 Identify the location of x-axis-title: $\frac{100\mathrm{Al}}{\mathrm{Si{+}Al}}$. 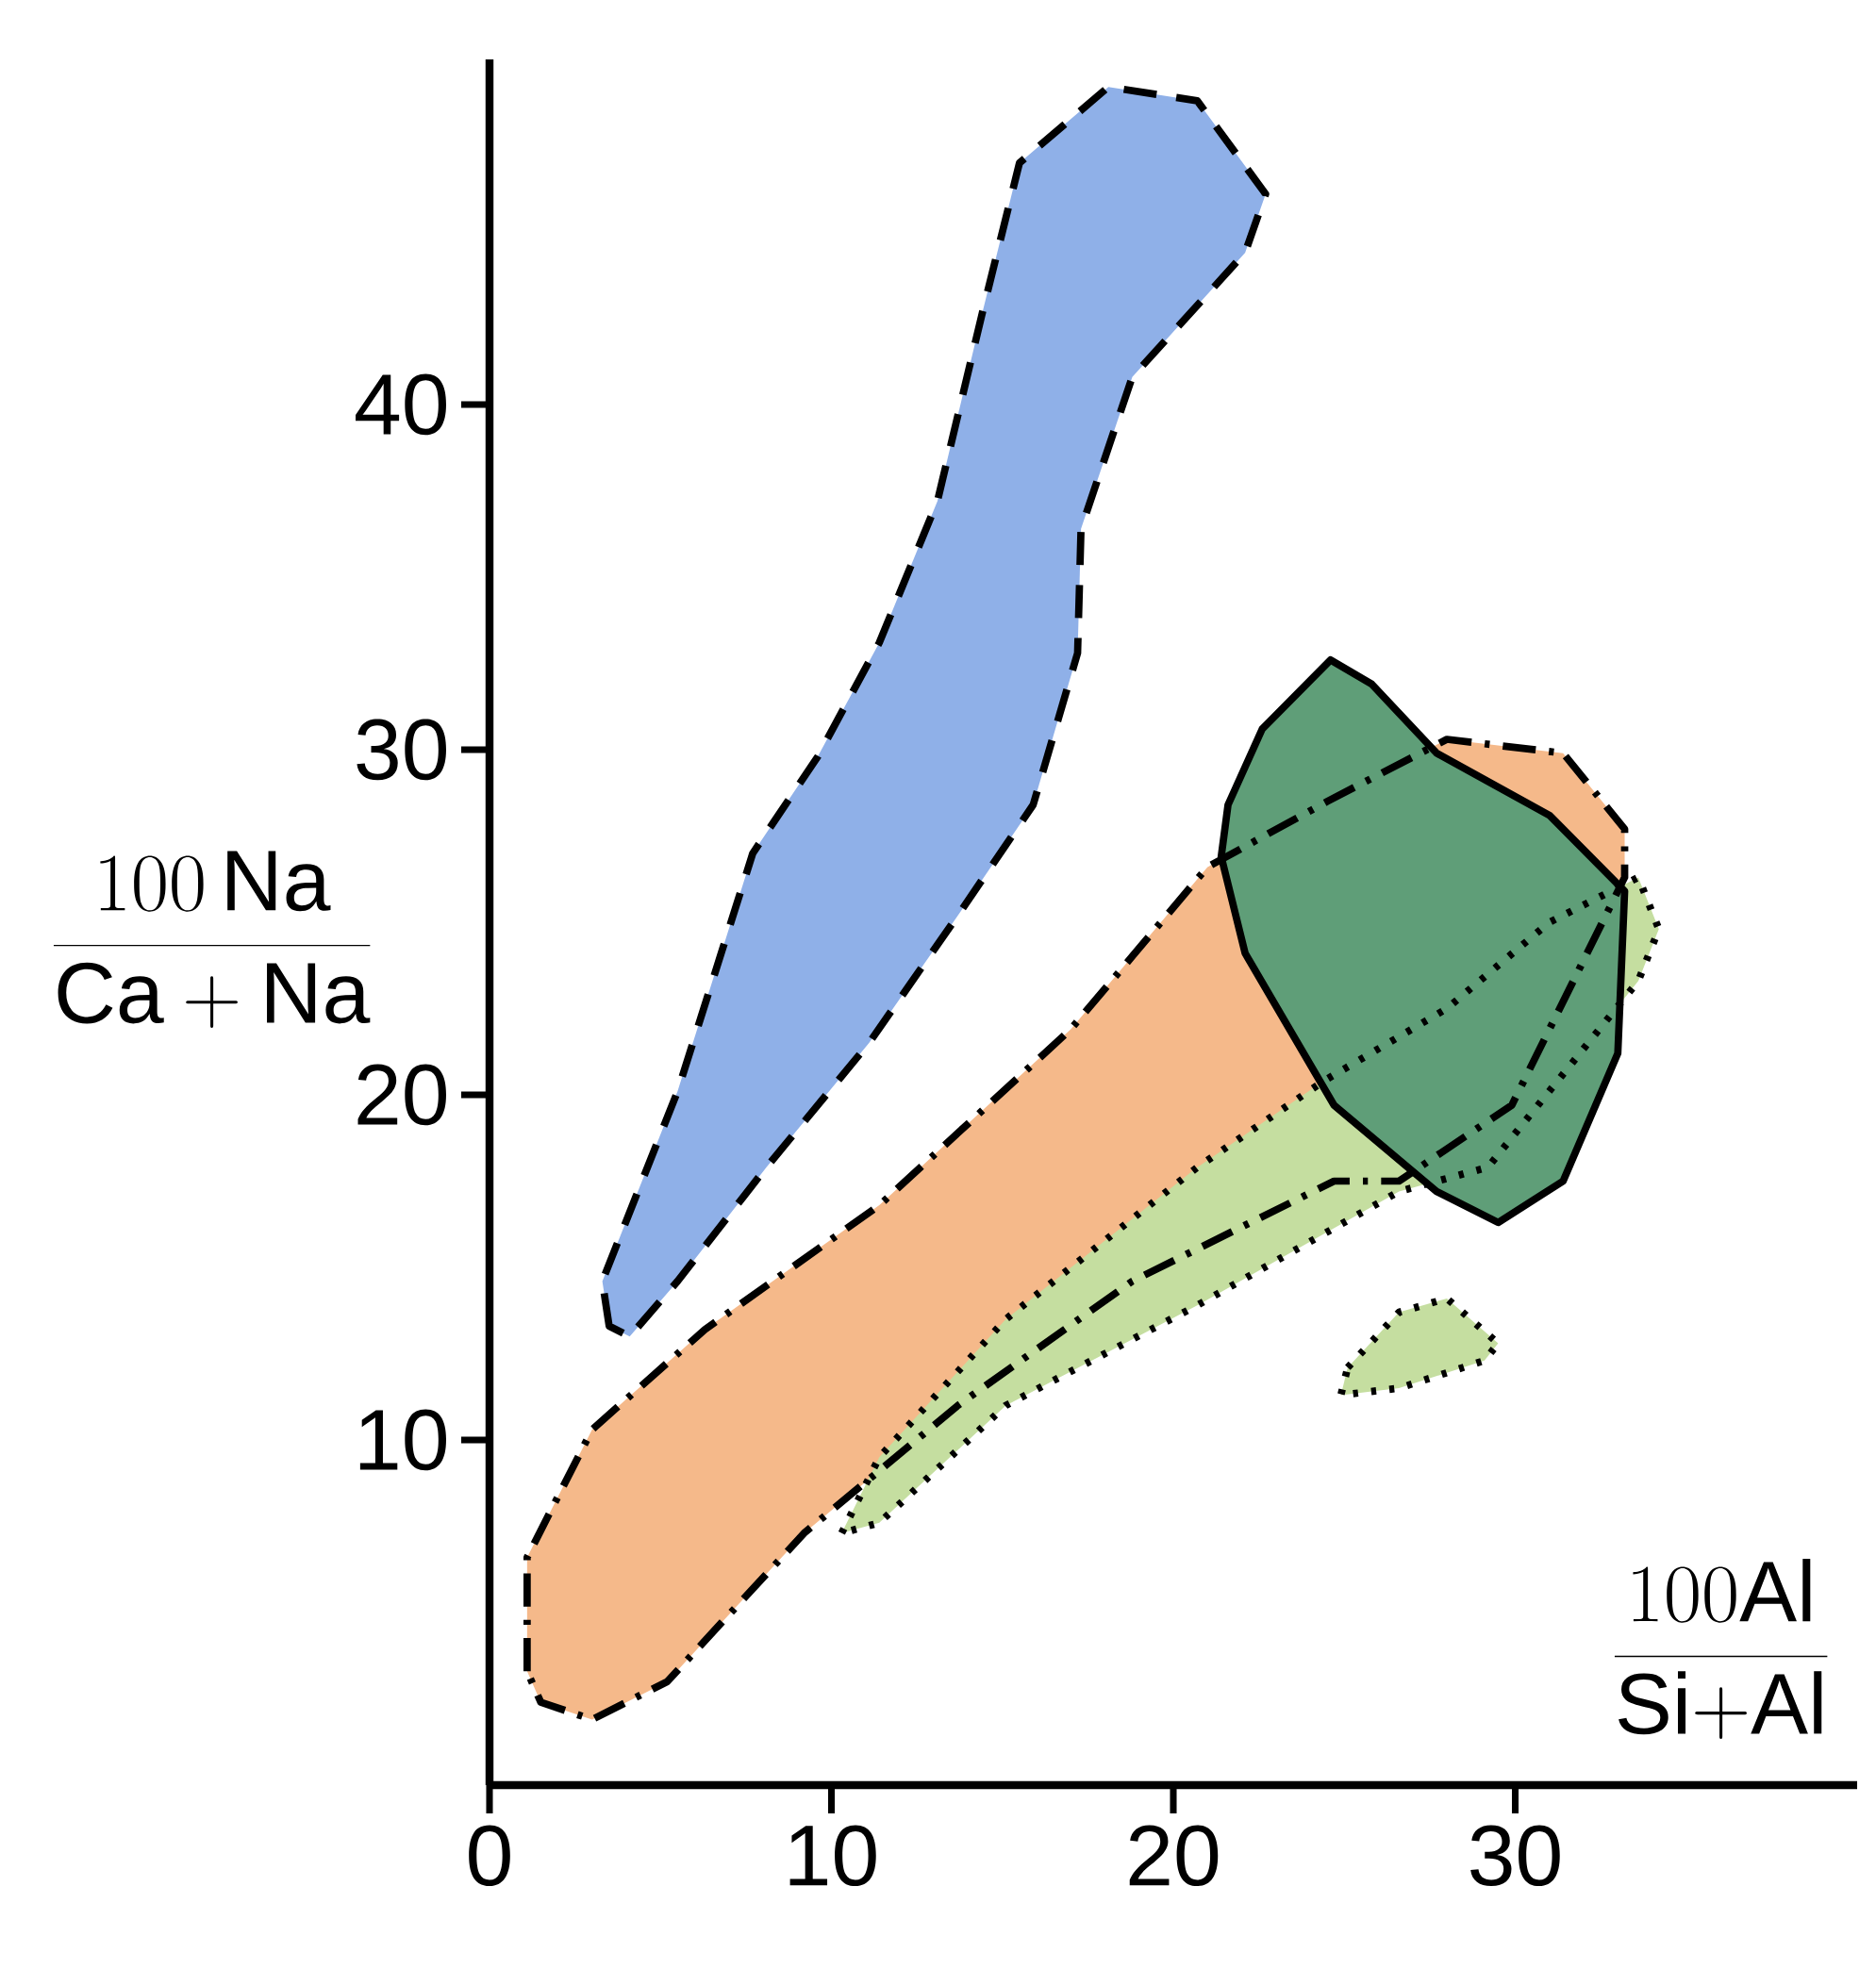
(1721, 1650).